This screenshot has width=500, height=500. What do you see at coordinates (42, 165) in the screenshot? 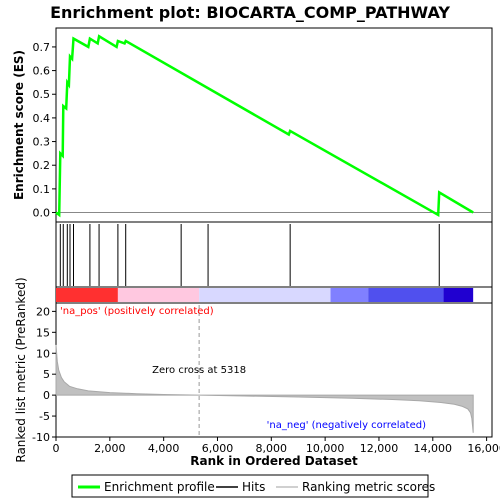
I see `es-ytick-label: 0.2` at bounding box center [42, 165].